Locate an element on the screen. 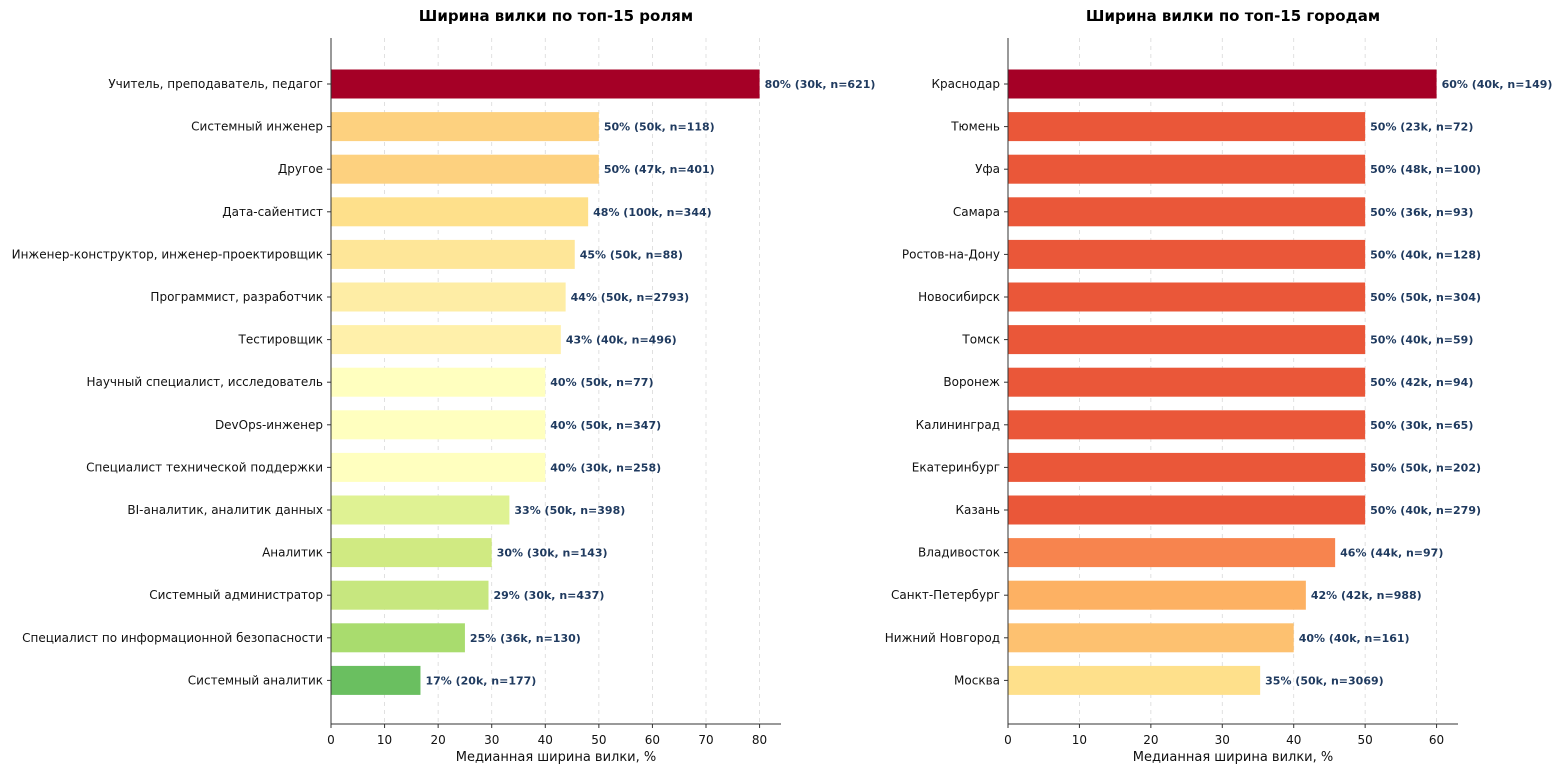  data-label: 45% (50k, n=88) is located at coordinates (631, 254).